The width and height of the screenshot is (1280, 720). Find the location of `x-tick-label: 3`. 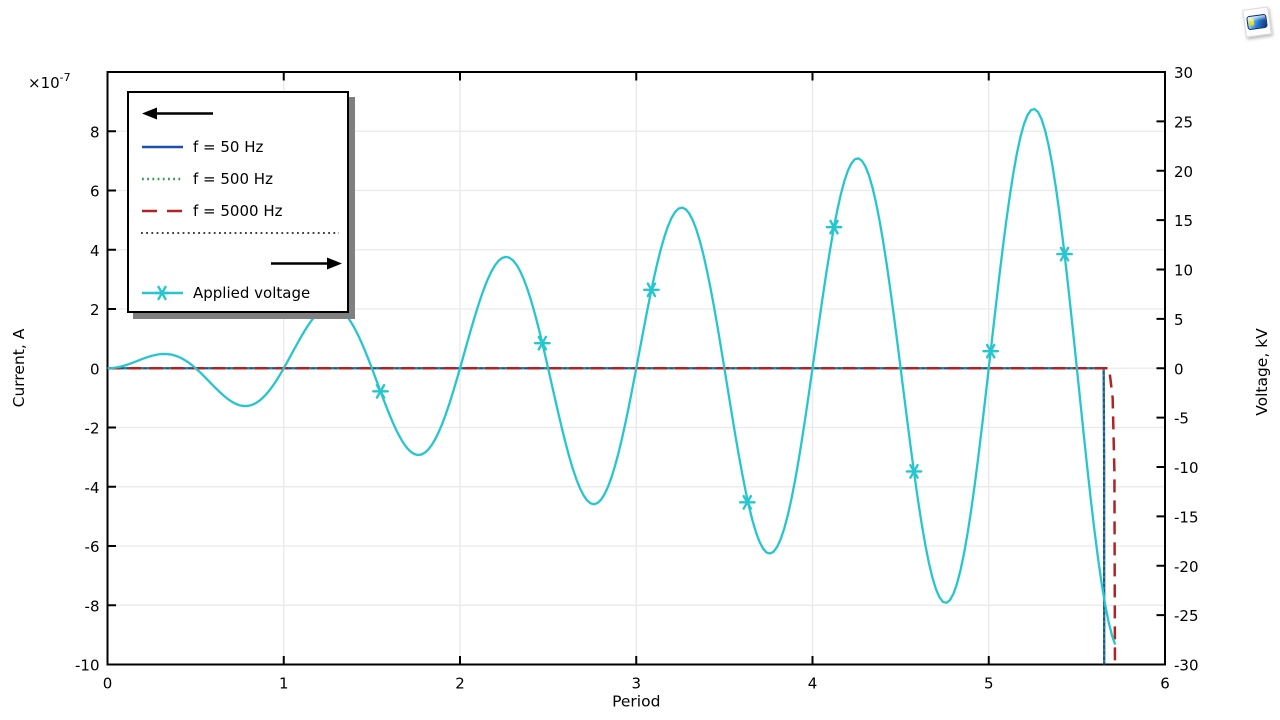

x-tick-label: 3 is located at coordinates (636, 684).